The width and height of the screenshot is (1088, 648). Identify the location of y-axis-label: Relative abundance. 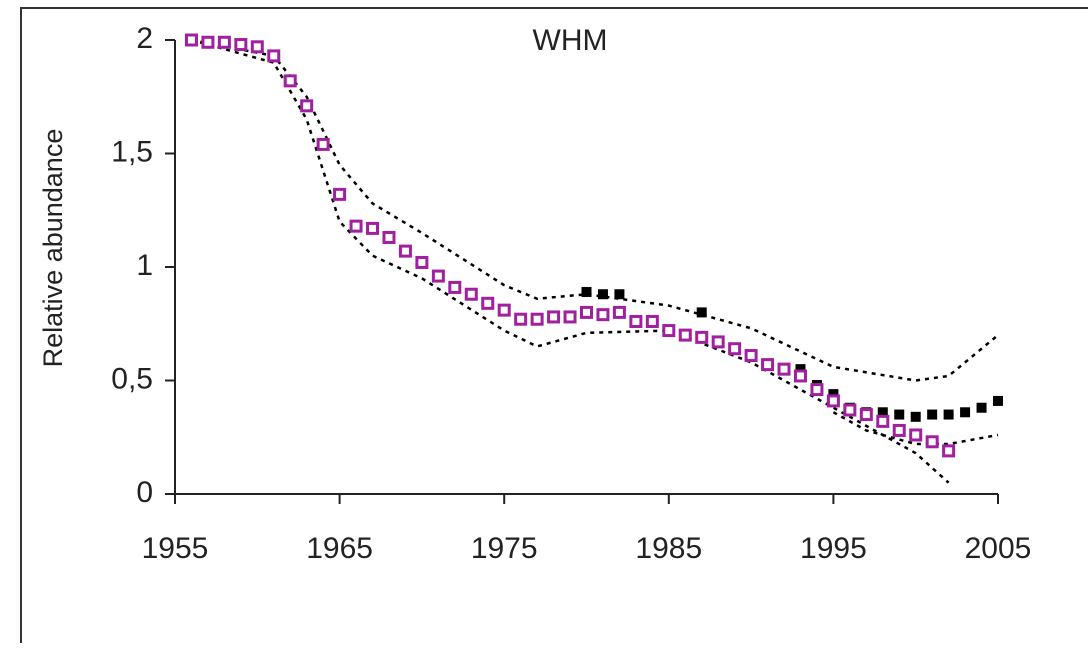
(53, 248).